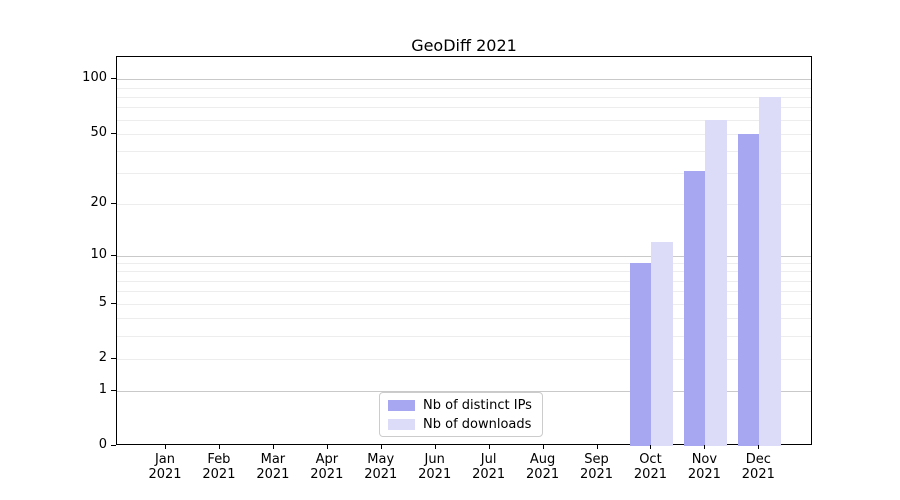 This screenshot has width=900, height=500. I want to click on legend-item-downloads: Nb of downloads, so click(461, 424).